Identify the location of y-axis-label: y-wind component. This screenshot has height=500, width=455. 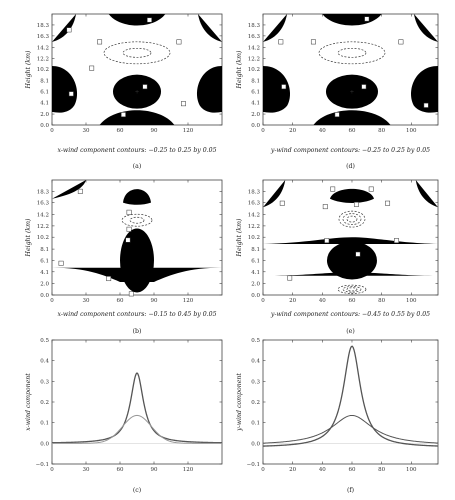
(239, 402).